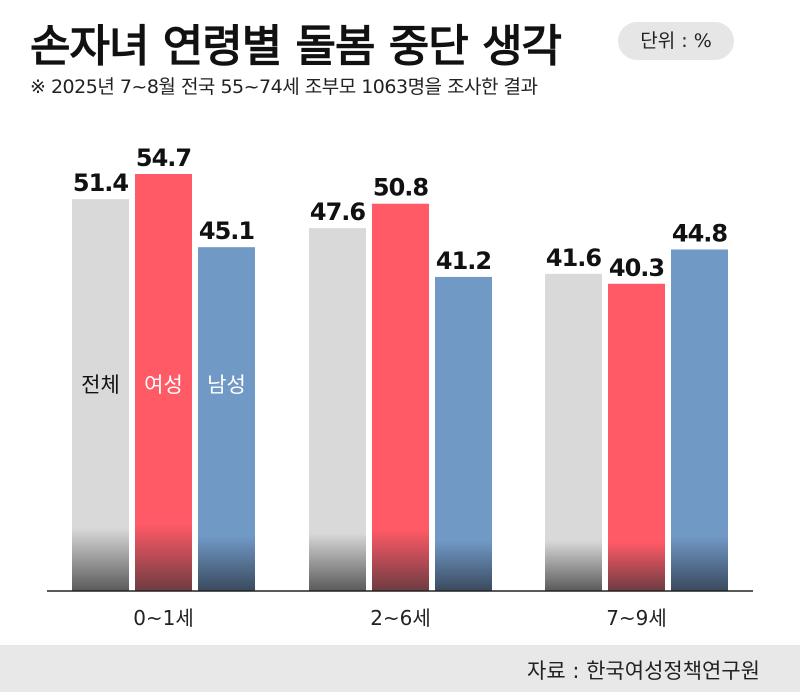  I want to click on footer-bar: 자료 : 한국여성정책연구원, so click(400, 668).